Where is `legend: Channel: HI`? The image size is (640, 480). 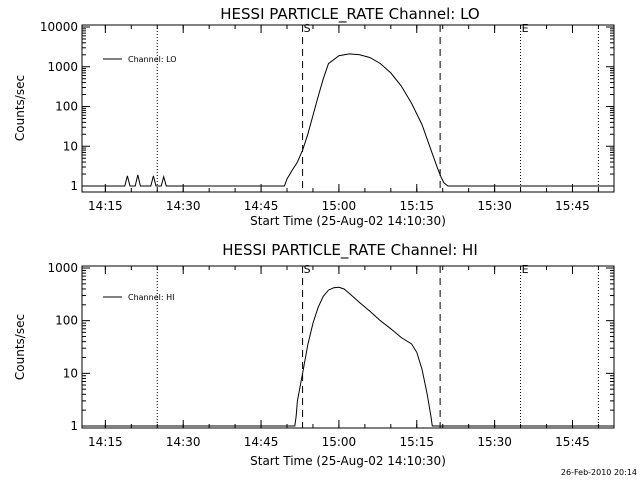 legend: Channel: HI is located at coordinates (138, 297).